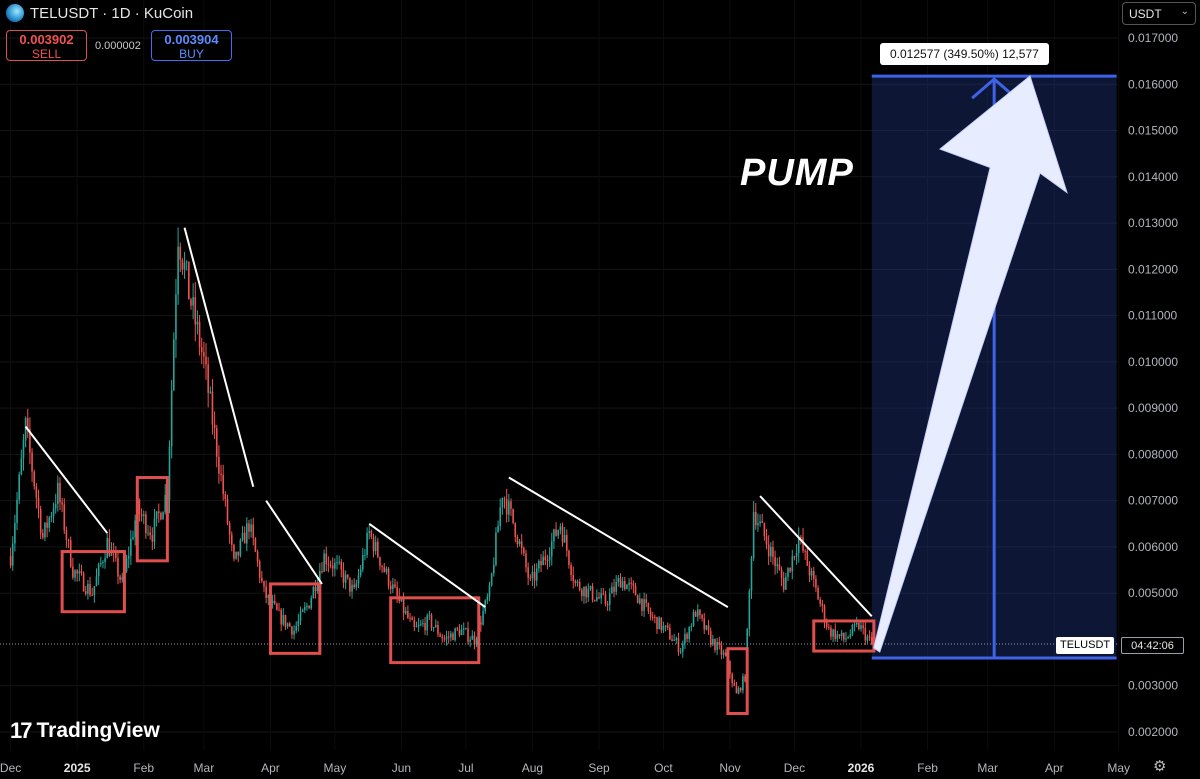 This screenshot has height=779, width=1200. What do you see at coordinates (112, 13) in the screenshot?
I see `symbol-title: TELUSDT · 1D · KuCoin` at bounding box center [112, 13].